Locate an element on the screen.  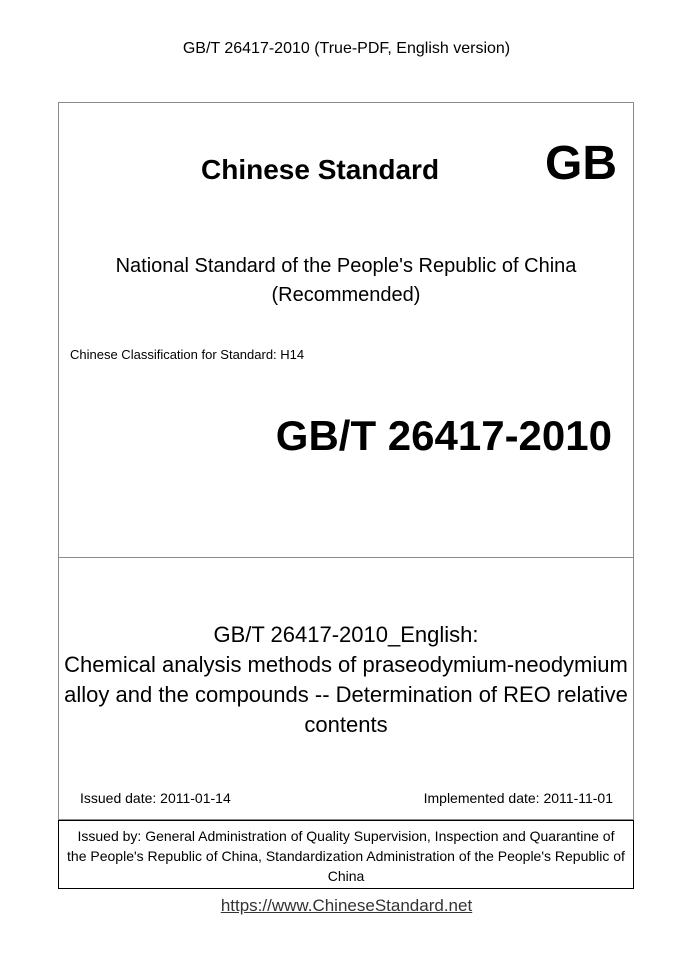
issuer-line-3: China is located at coordinates (346, 876).